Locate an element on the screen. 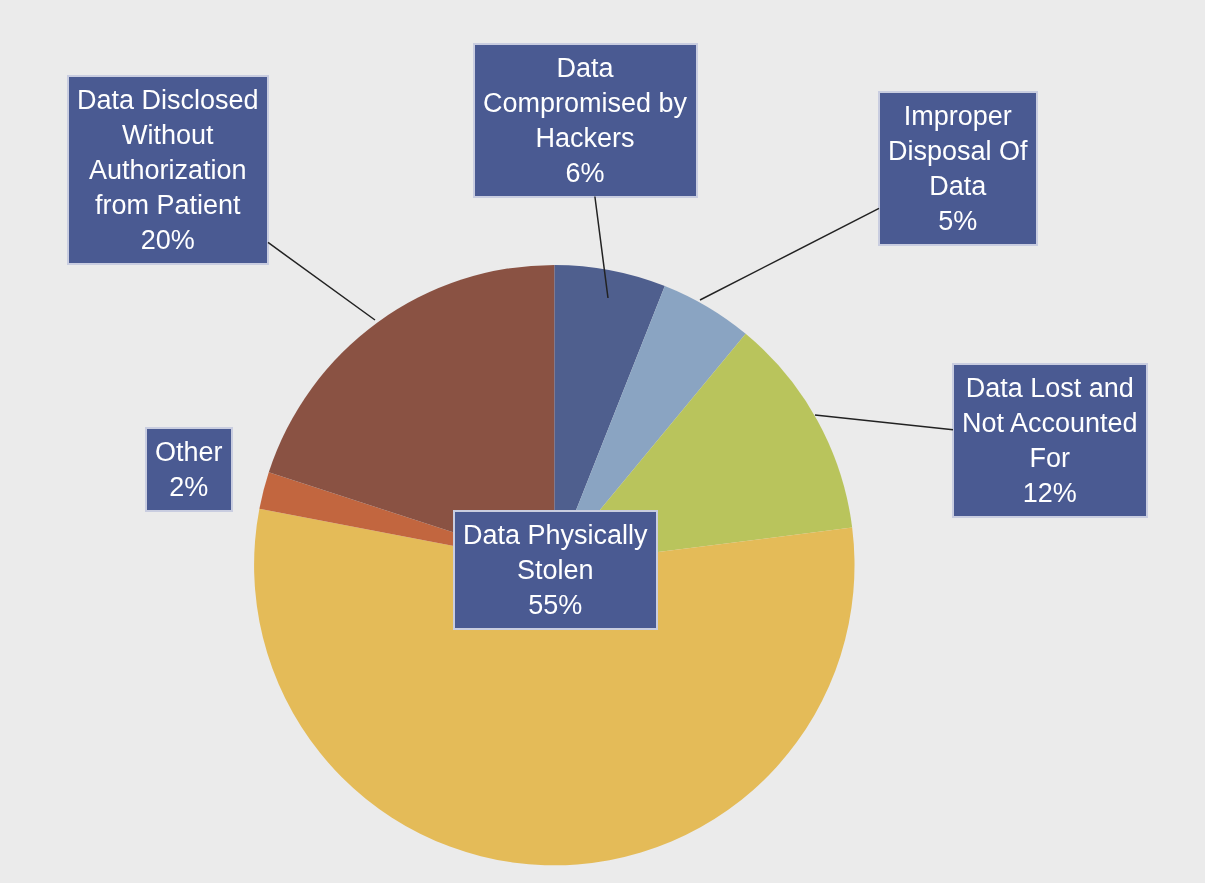  data-label: 5% is located at coordinates (958, 221).